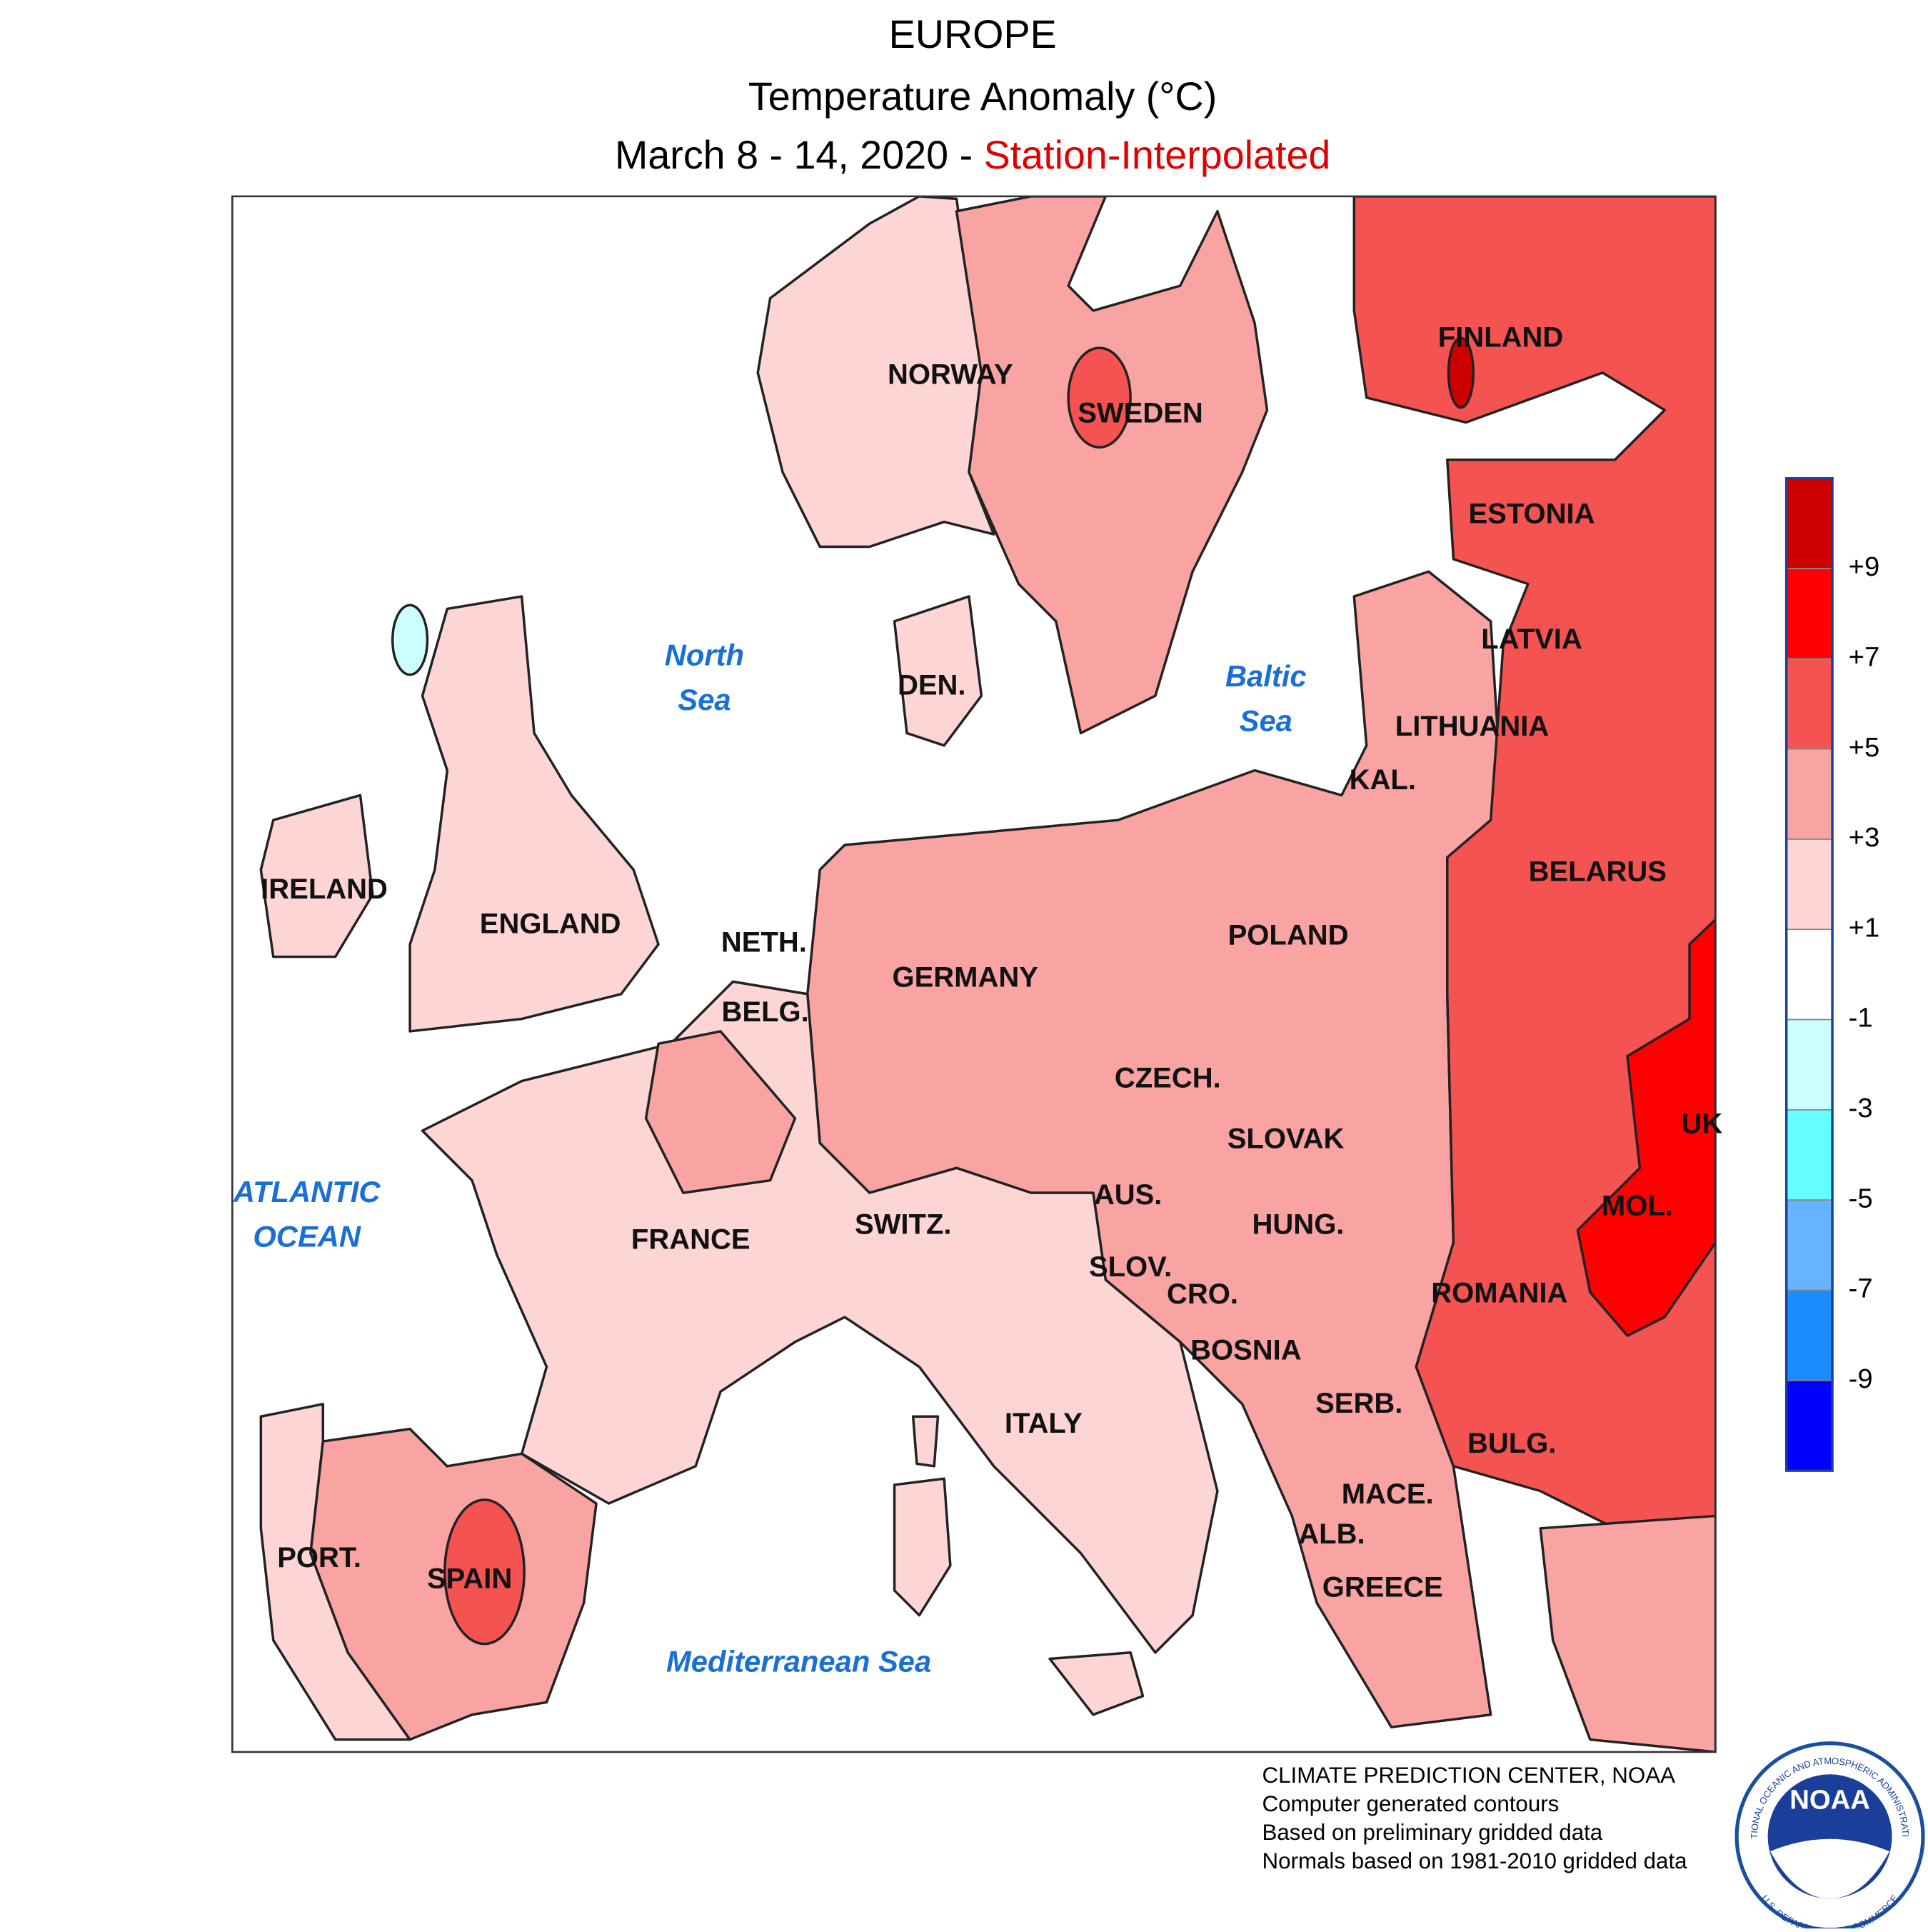 Image resolution: width=1928 pixels, height=1932 pixels. I want to click on norway-region, so click(875, 372).